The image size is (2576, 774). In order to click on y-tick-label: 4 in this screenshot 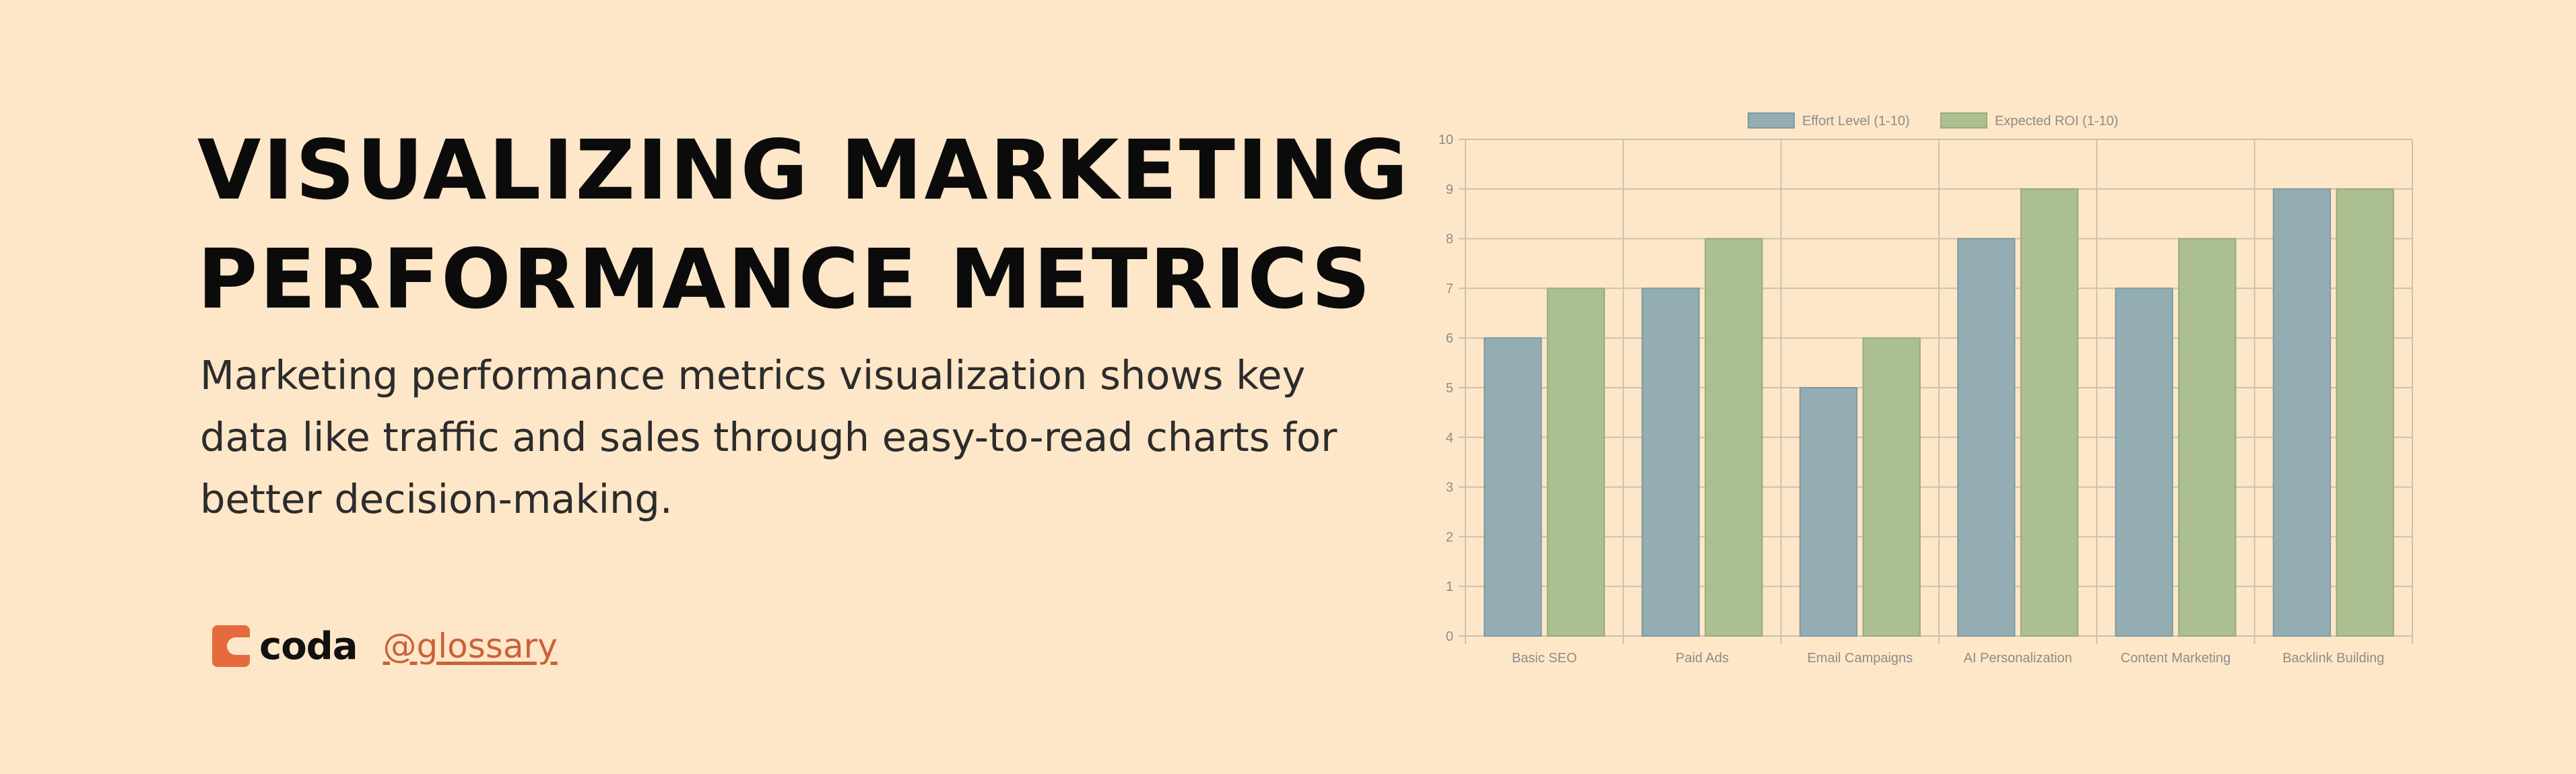, I will do `click(1449, 438)`.